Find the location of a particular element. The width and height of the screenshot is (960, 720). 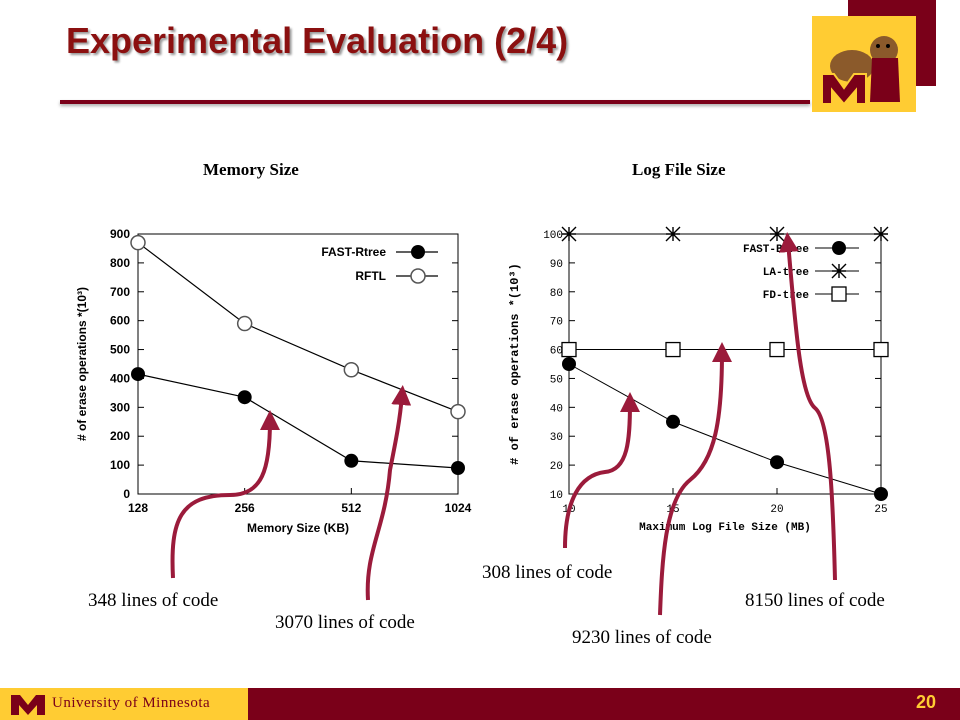

y-tick-label: 0 is located at coordinates (126, 494).